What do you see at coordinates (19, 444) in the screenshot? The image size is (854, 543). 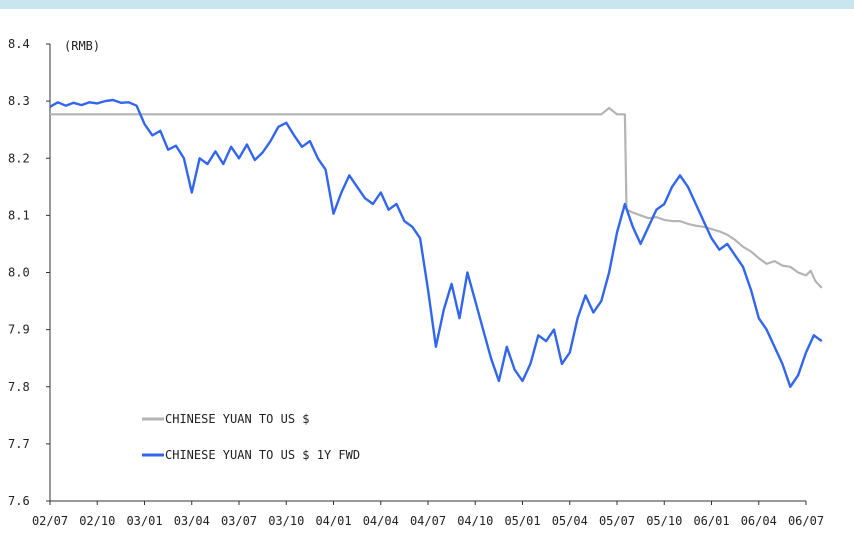 I see `y-tick-label: 7.7` at bounding box center [19, 444].